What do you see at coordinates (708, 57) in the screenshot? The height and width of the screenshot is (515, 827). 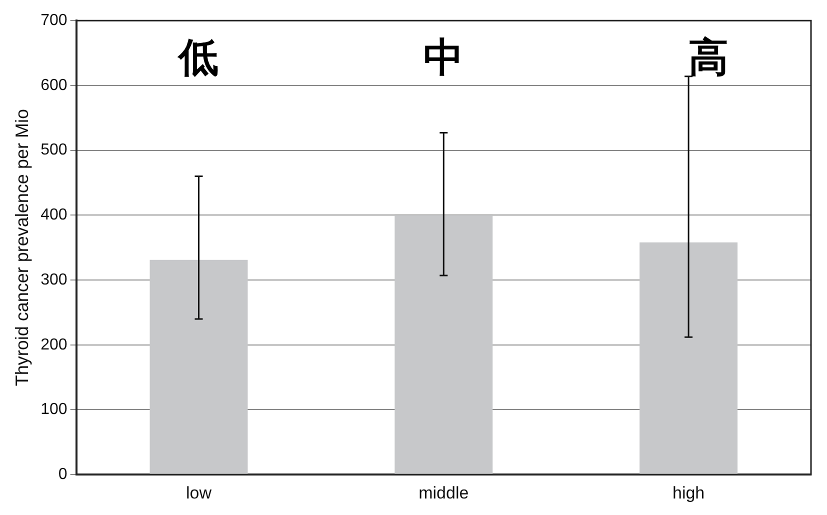 I see `annotation: 高` at bounding box center [708, 57].